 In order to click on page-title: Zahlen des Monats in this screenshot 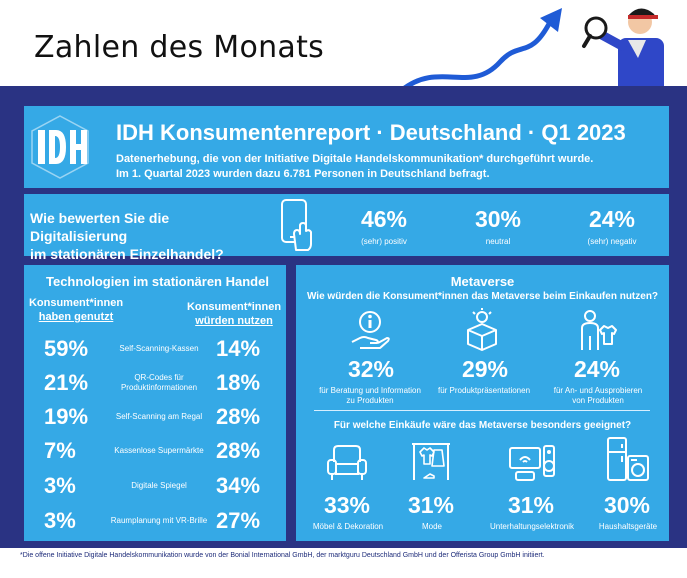, I will do `click(179, 47)`.